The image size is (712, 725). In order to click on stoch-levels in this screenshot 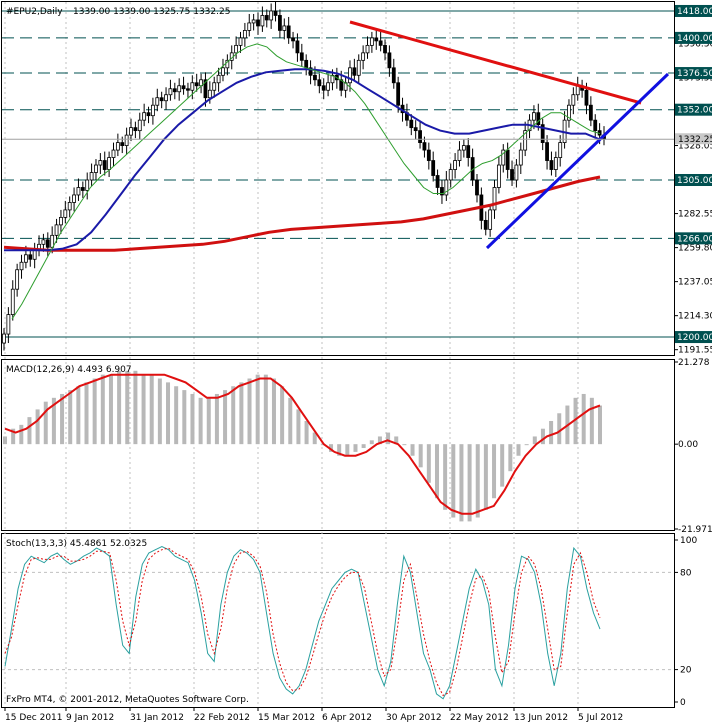, I will do `click(338, 621)`.